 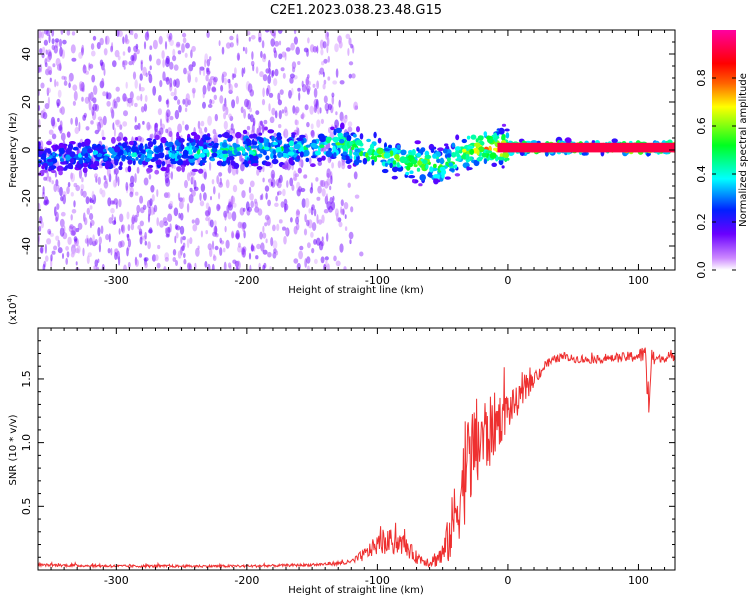 I want to click on spectral-ridge-line, so click(x=586, y=147).